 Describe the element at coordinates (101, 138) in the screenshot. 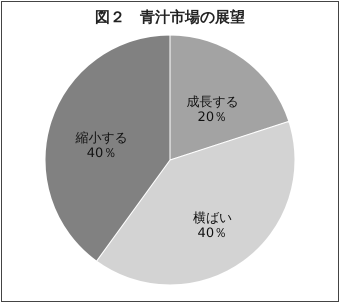

I see `slice-label: 縮小する` at that location.